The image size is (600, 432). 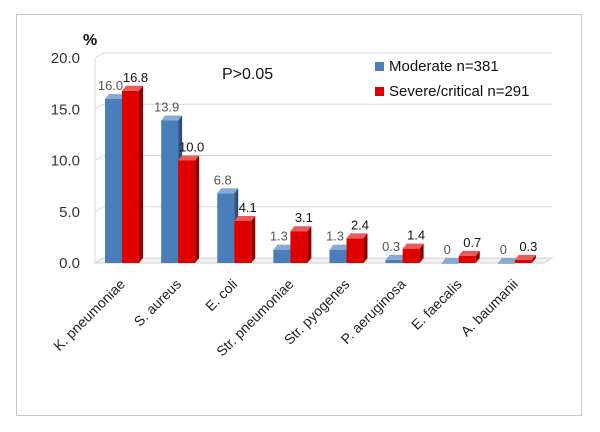 I want to click on y-tick-label: 20.0, so click(x=65, y=58).